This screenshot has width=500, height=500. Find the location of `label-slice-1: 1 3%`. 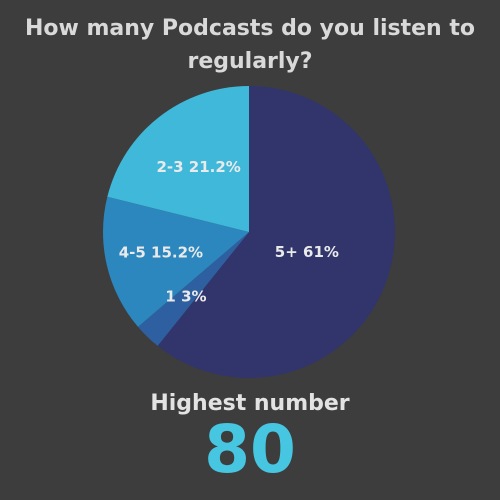

label-slice-1: 1 3% is located at coordinates (185, 297).